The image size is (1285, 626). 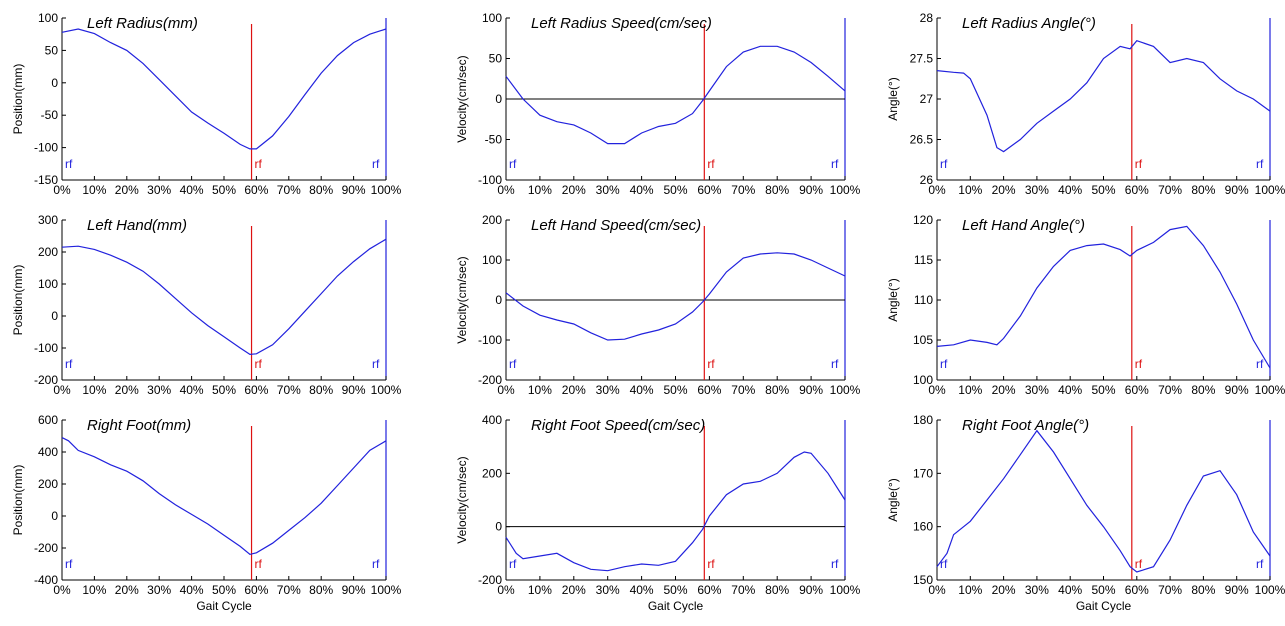 I want to click on y-tick-label: 120, so click(x=923, y=220).